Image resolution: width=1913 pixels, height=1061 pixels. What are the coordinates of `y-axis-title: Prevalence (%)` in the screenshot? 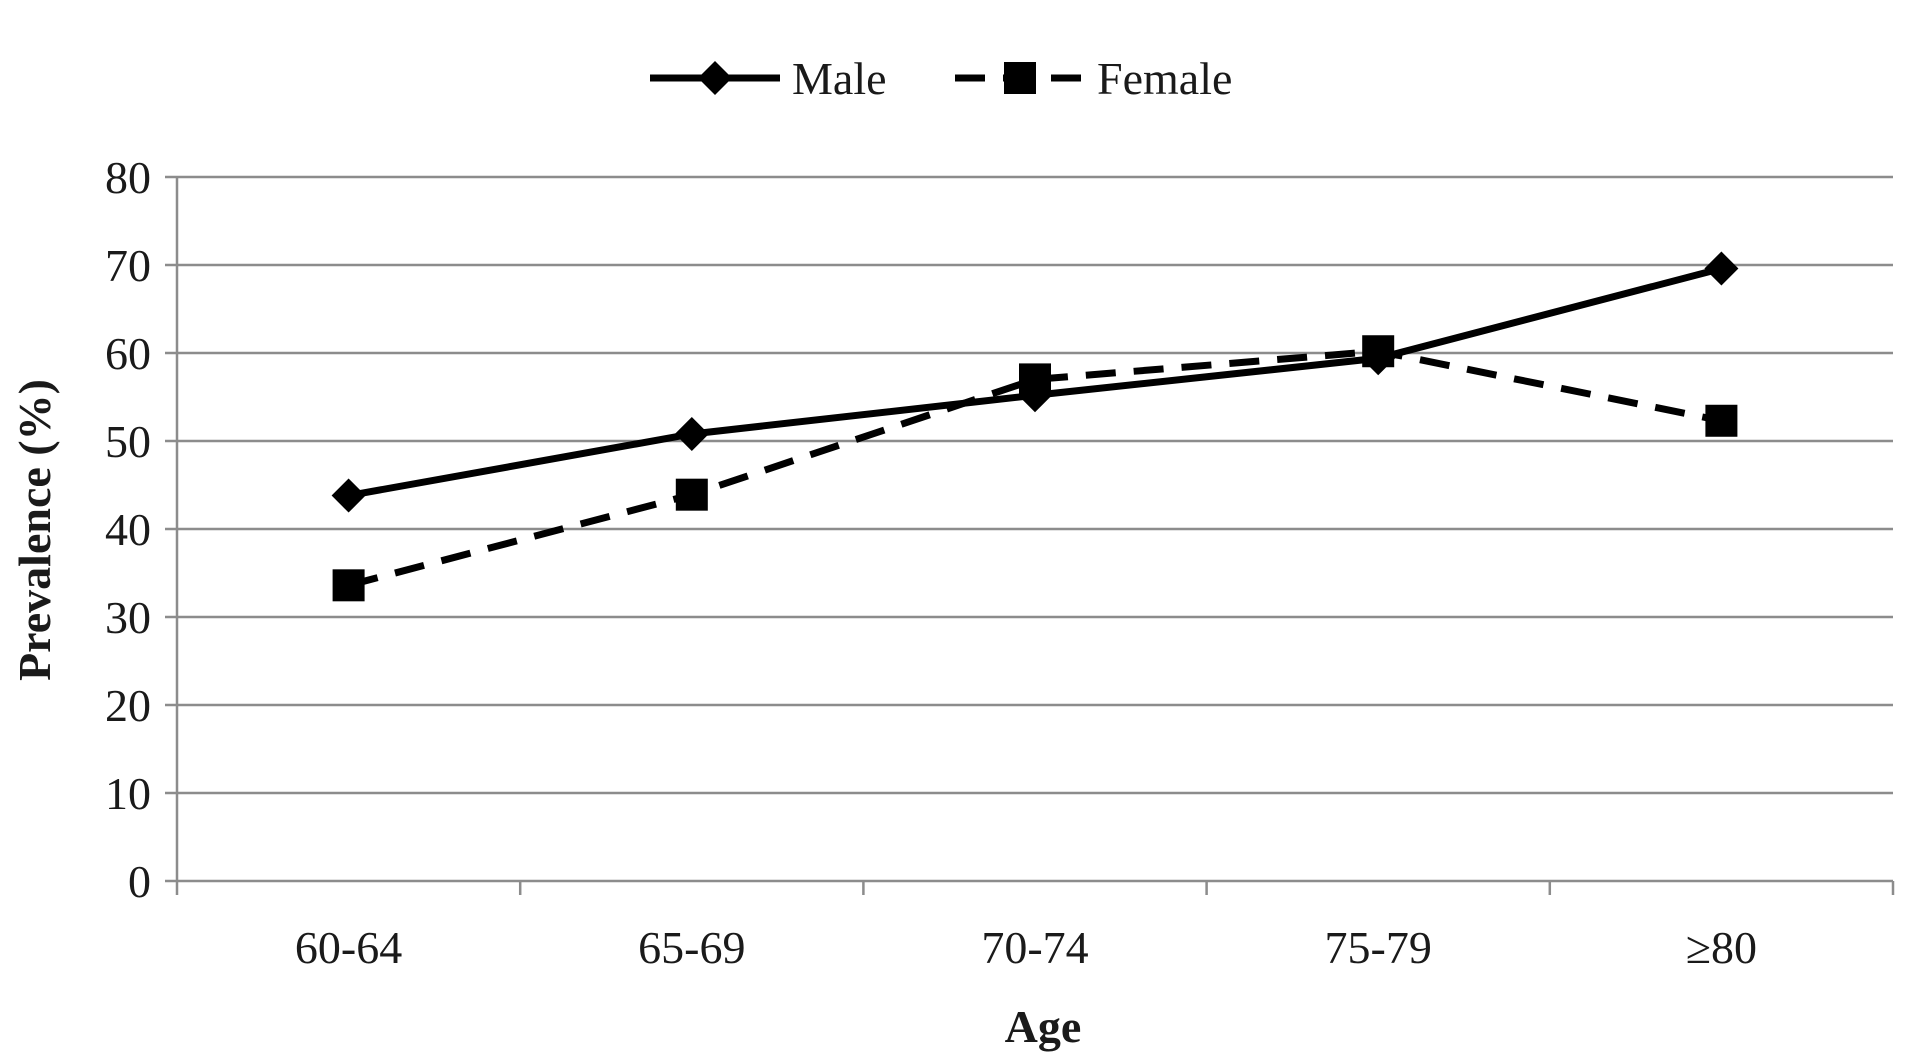 It's located at (34, 530).